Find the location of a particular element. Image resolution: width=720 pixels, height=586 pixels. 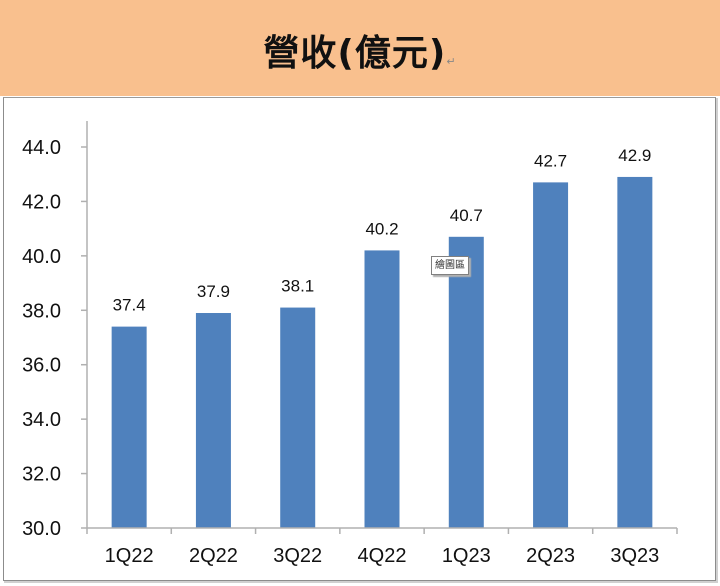

x-tick-label: 1Q23 is located at coordinates (466, 556).